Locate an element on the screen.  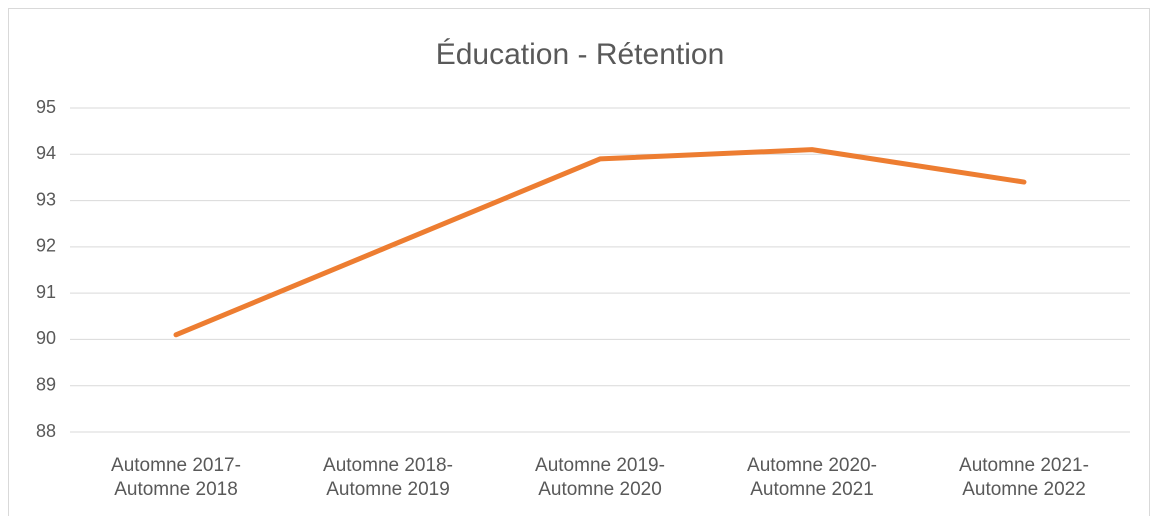
y-tick-label: 93 is located at coordinates (46, 199).